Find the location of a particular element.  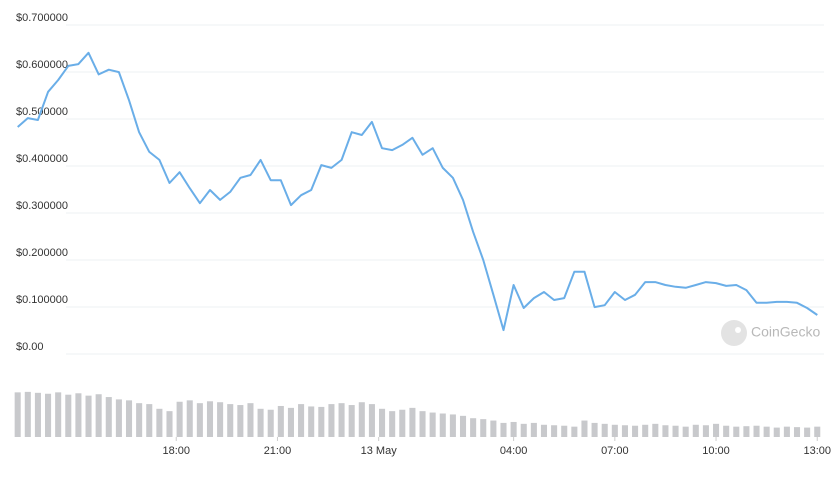

x-tick-label: 13 May is located at coordinates (379, 451).